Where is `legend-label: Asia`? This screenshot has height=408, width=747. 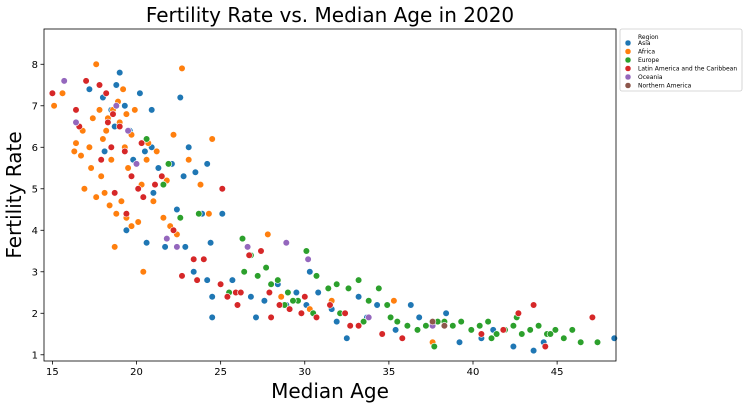
legend-label: Asia is located at coordinates (644, 43).